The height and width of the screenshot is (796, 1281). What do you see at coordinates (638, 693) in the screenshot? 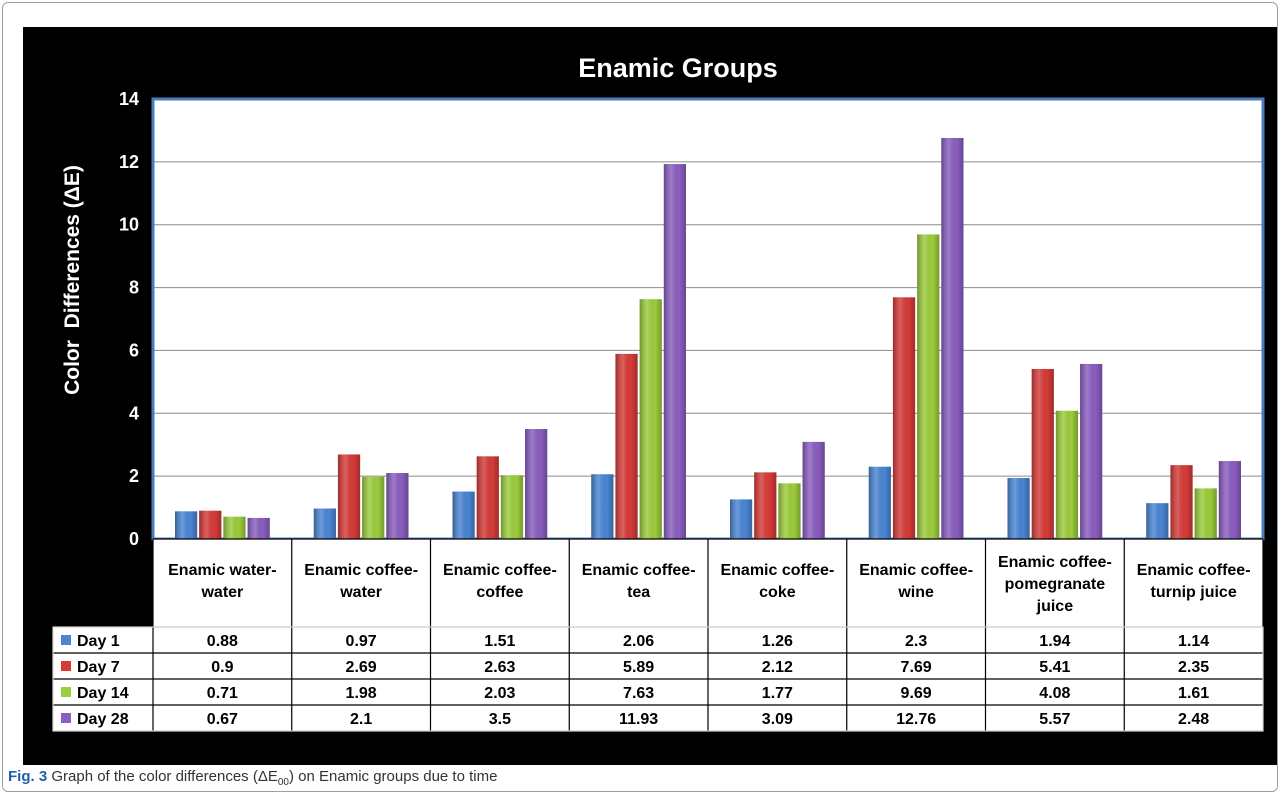
I see `data-label: 7.63` at bounding box center [638, 693].